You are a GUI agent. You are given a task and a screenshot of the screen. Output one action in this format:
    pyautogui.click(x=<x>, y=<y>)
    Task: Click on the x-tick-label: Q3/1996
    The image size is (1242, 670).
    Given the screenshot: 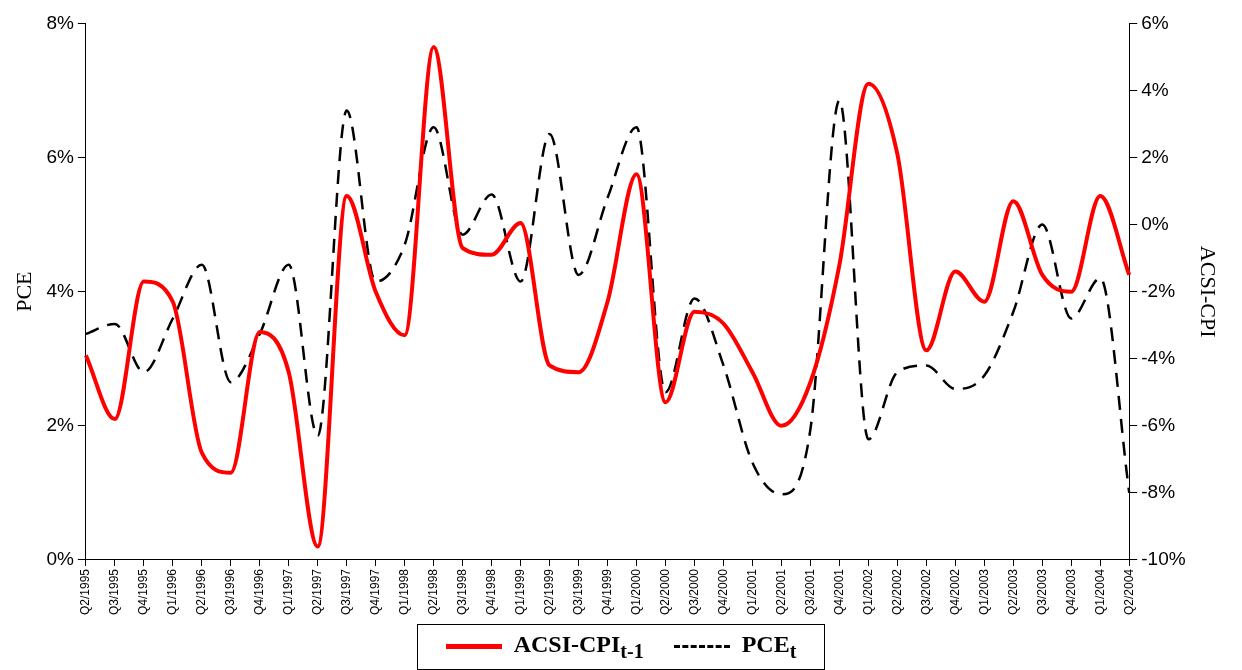 What is the action you would take?
    pyautogui.click(x=230, y=592)
    